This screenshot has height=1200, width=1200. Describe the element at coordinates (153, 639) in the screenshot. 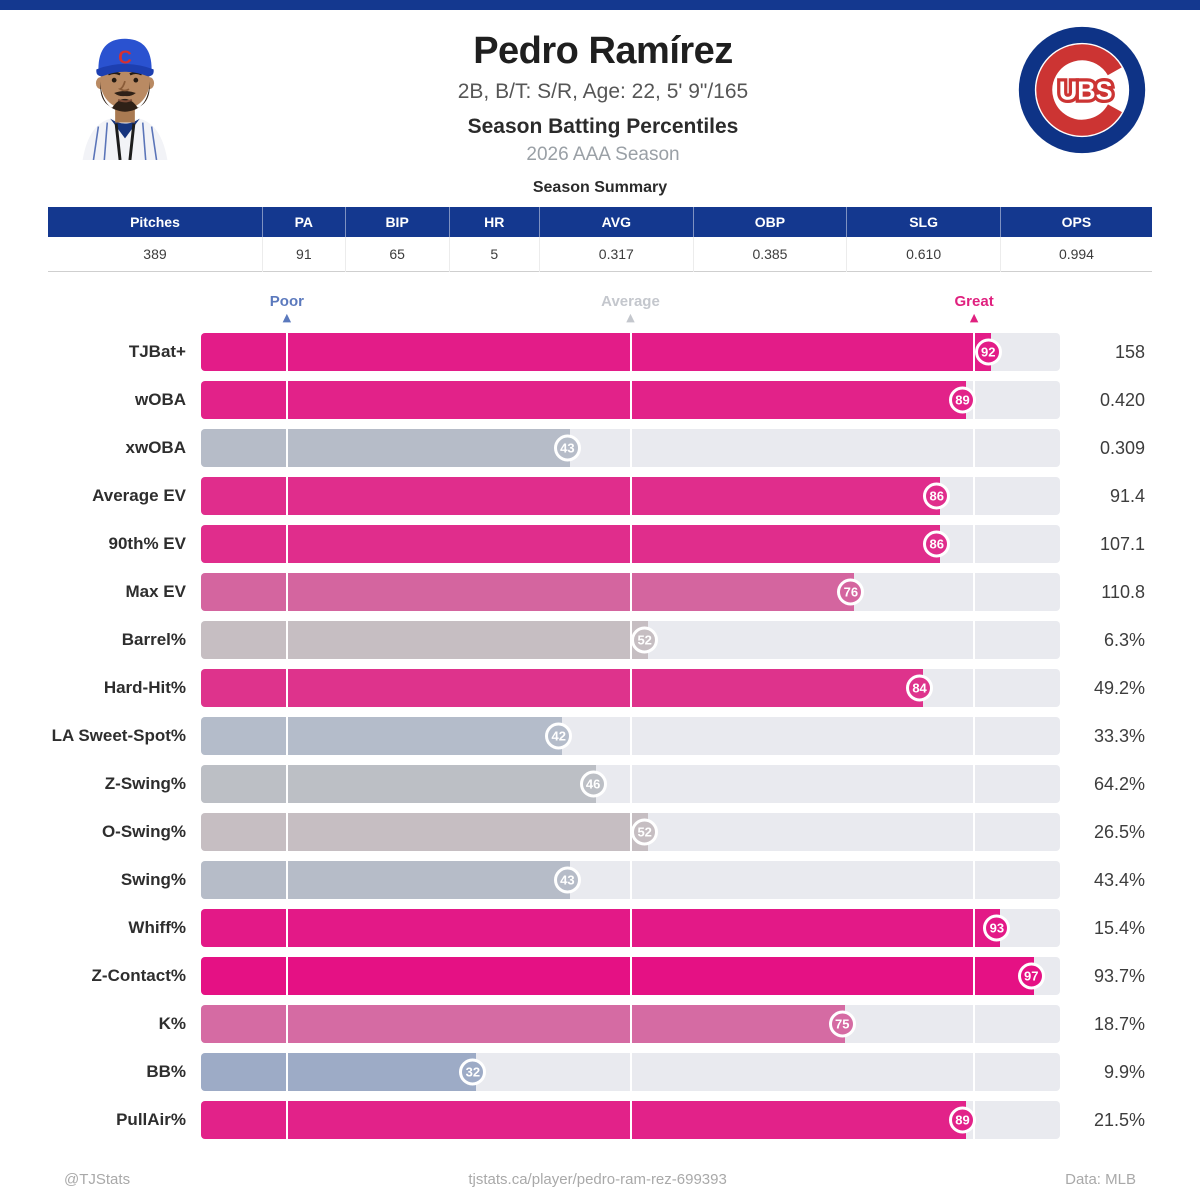

I see `metric-label: Barrel%` at that location.